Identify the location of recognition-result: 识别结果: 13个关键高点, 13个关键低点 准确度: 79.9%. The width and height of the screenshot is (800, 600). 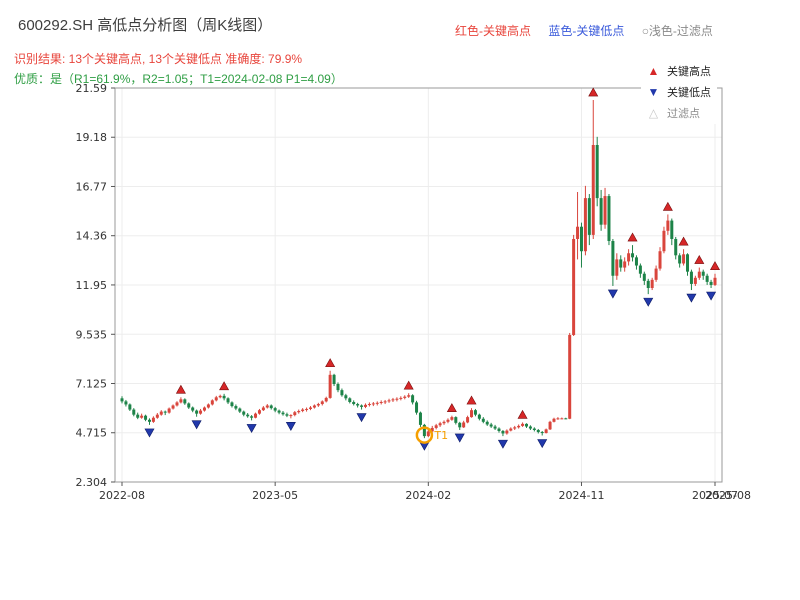
(158, 59).